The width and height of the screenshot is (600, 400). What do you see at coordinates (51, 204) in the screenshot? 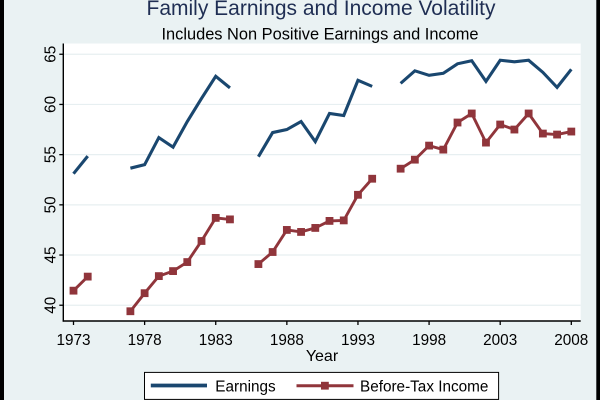
I see `svg-text: 50` at bounding box center [51, 204].